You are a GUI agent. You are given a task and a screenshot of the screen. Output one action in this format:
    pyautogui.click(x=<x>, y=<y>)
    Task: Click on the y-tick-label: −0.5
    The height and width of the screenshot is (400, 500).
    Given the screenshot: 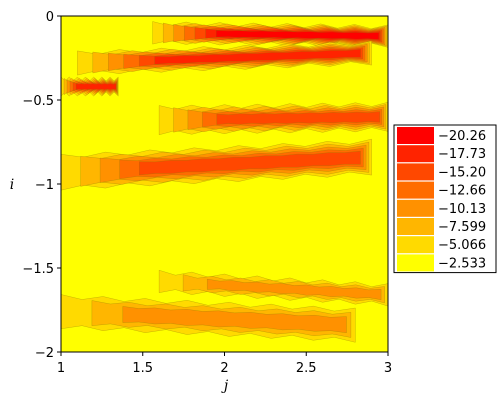 What is the action you would take?
    pyautogui.click(x=38, y=101)
    